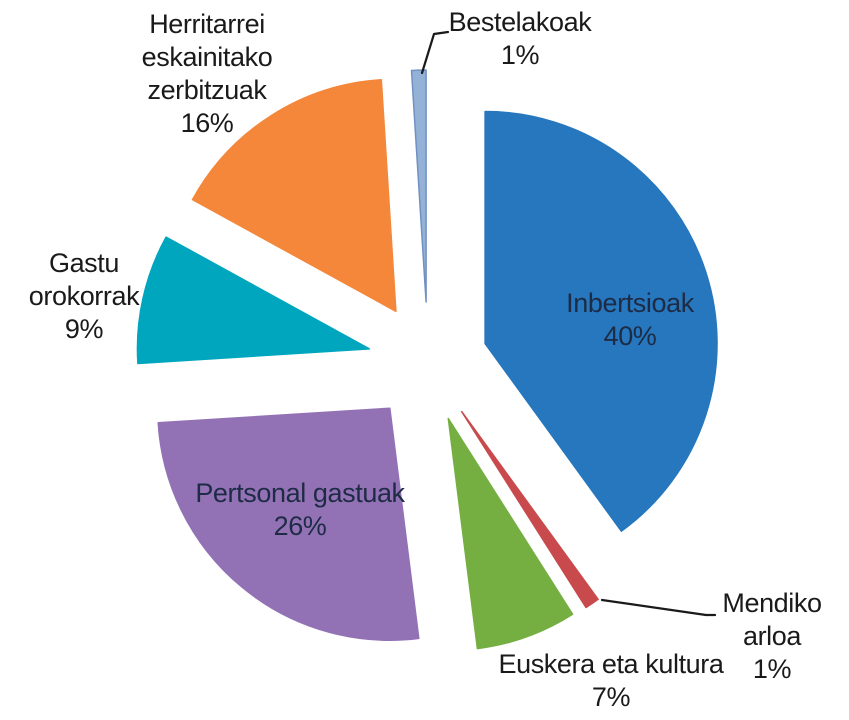  What do you see at coordinates (630, 336) in the screenshot?
I see `slice-percentage: 40%` at bounding box center [630, 336].